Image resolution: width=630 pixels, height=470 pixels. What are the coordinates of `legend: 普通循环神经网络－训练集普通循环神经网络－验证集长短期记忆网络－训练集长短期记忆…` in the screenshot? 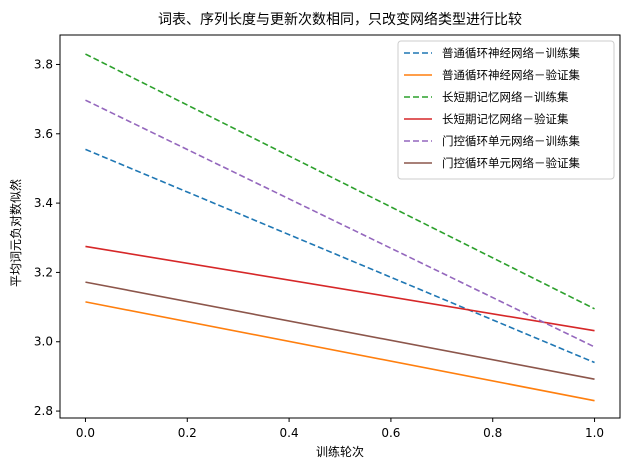 It's located at (506, 110).